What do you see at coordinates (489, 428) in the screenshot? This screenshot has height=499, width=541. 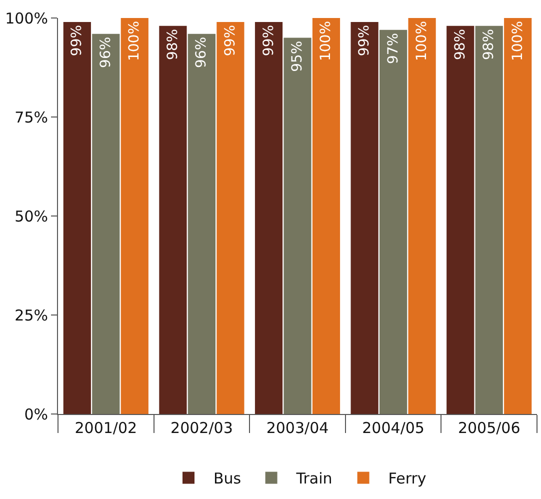 I see `x-tick-label: 2005/06` at bounding box center [489, 428].